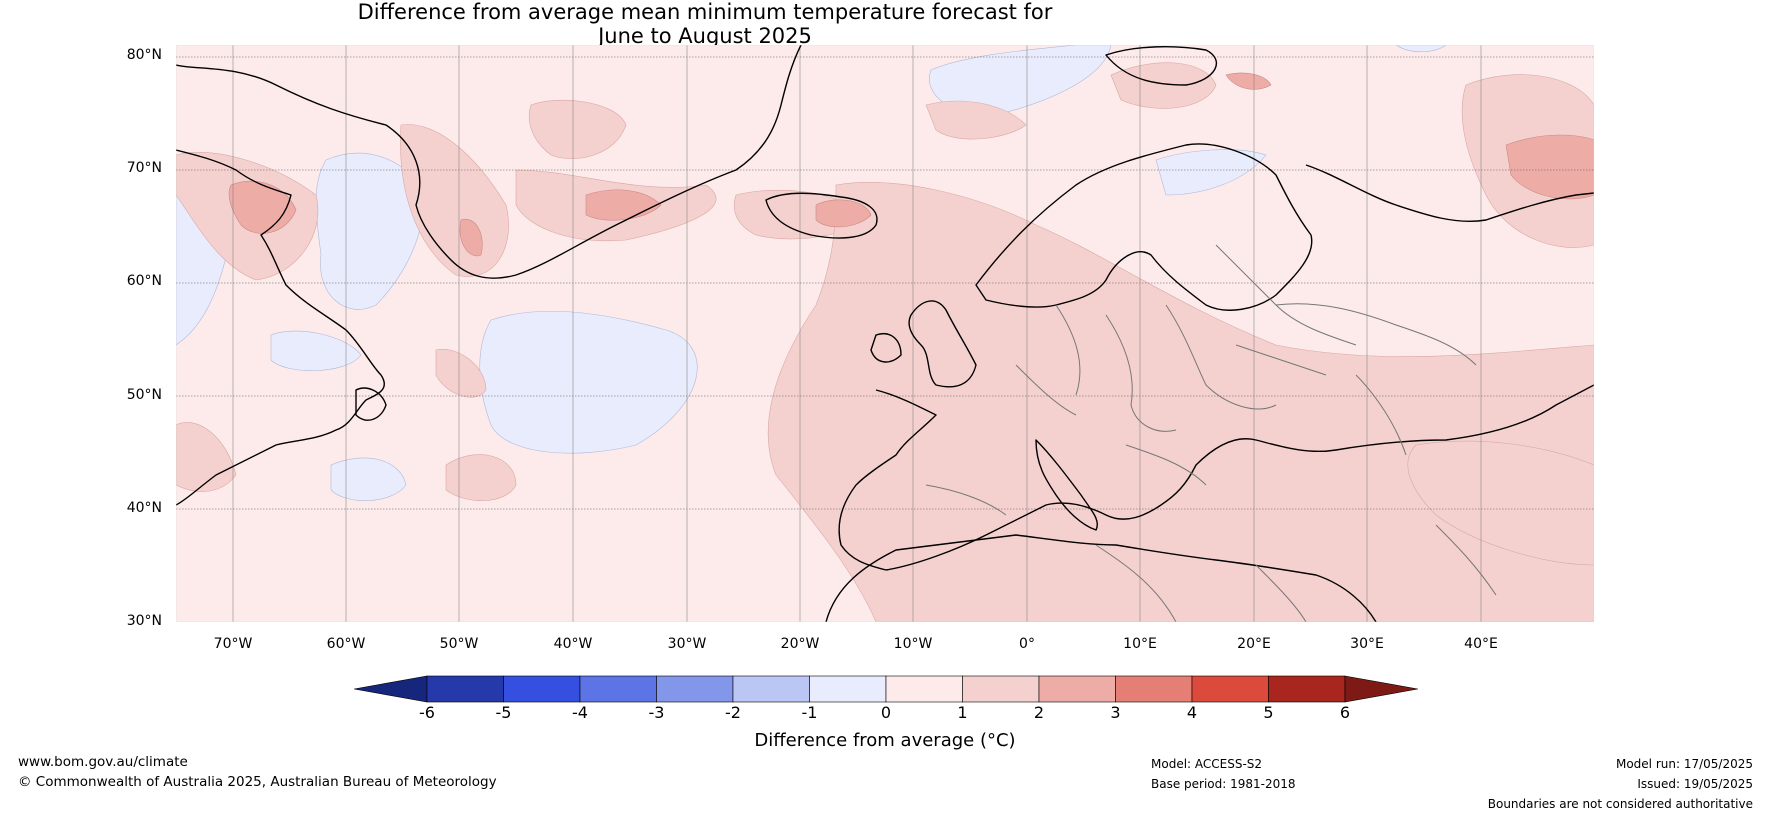 This screenshot has width=1770, height=816. Describe the element at coordinates (503, 712) in the screenshot. I see `colorbar-tick-label: -5` at that location.